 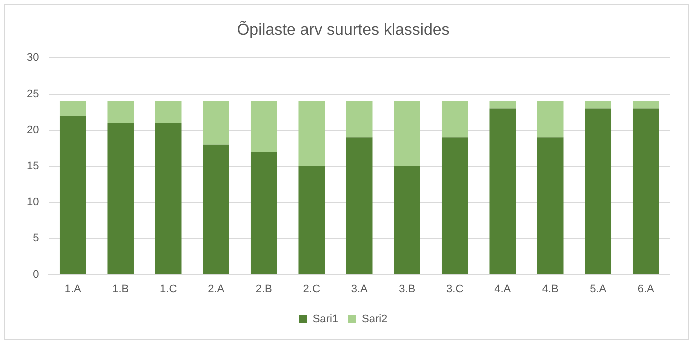 What do you see at coordinates (36, 238) in the screenshot?
I see `y-tick-label: 5` at bounding box center [36, 238].